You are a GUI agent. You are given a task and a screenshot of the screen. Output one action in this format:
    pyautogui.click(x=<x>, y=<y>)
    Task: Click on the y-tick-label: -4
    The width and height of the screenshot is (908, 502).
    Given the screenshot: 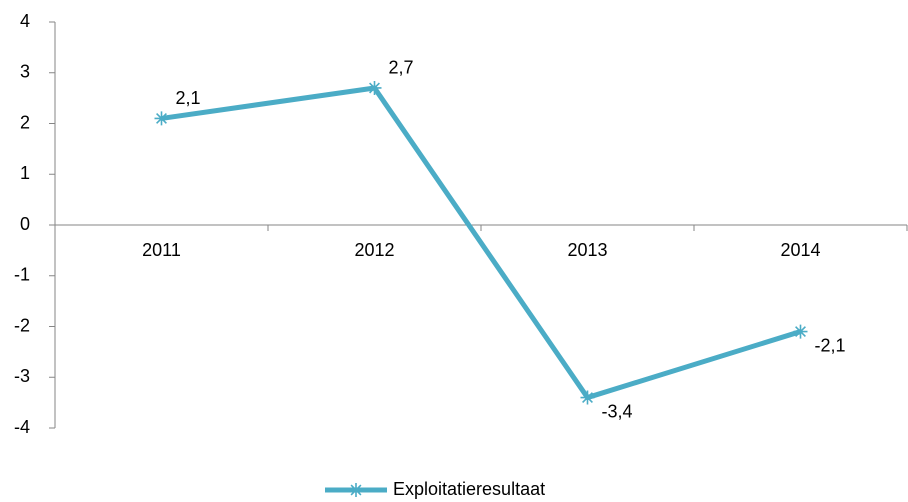 What is the action you would take?
    pyautogui.click(x=22, y=427)
    